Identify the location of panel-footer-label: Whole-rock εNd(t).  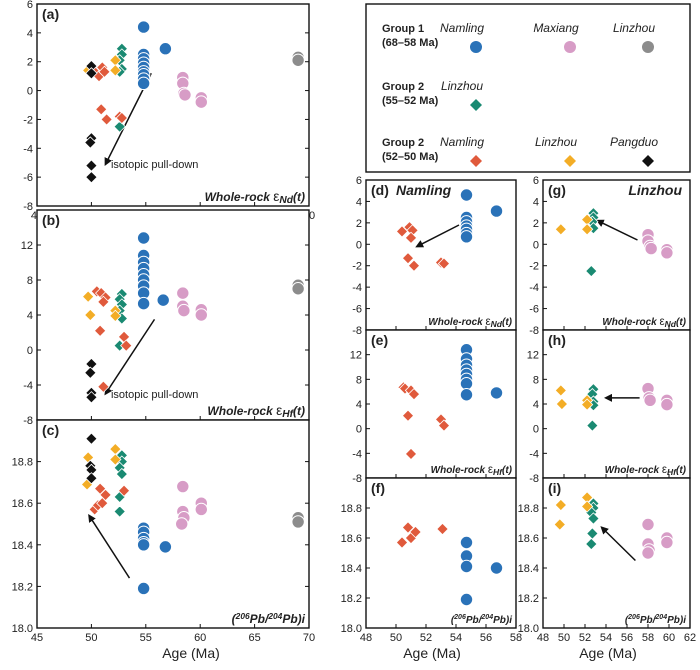
(470, 322).